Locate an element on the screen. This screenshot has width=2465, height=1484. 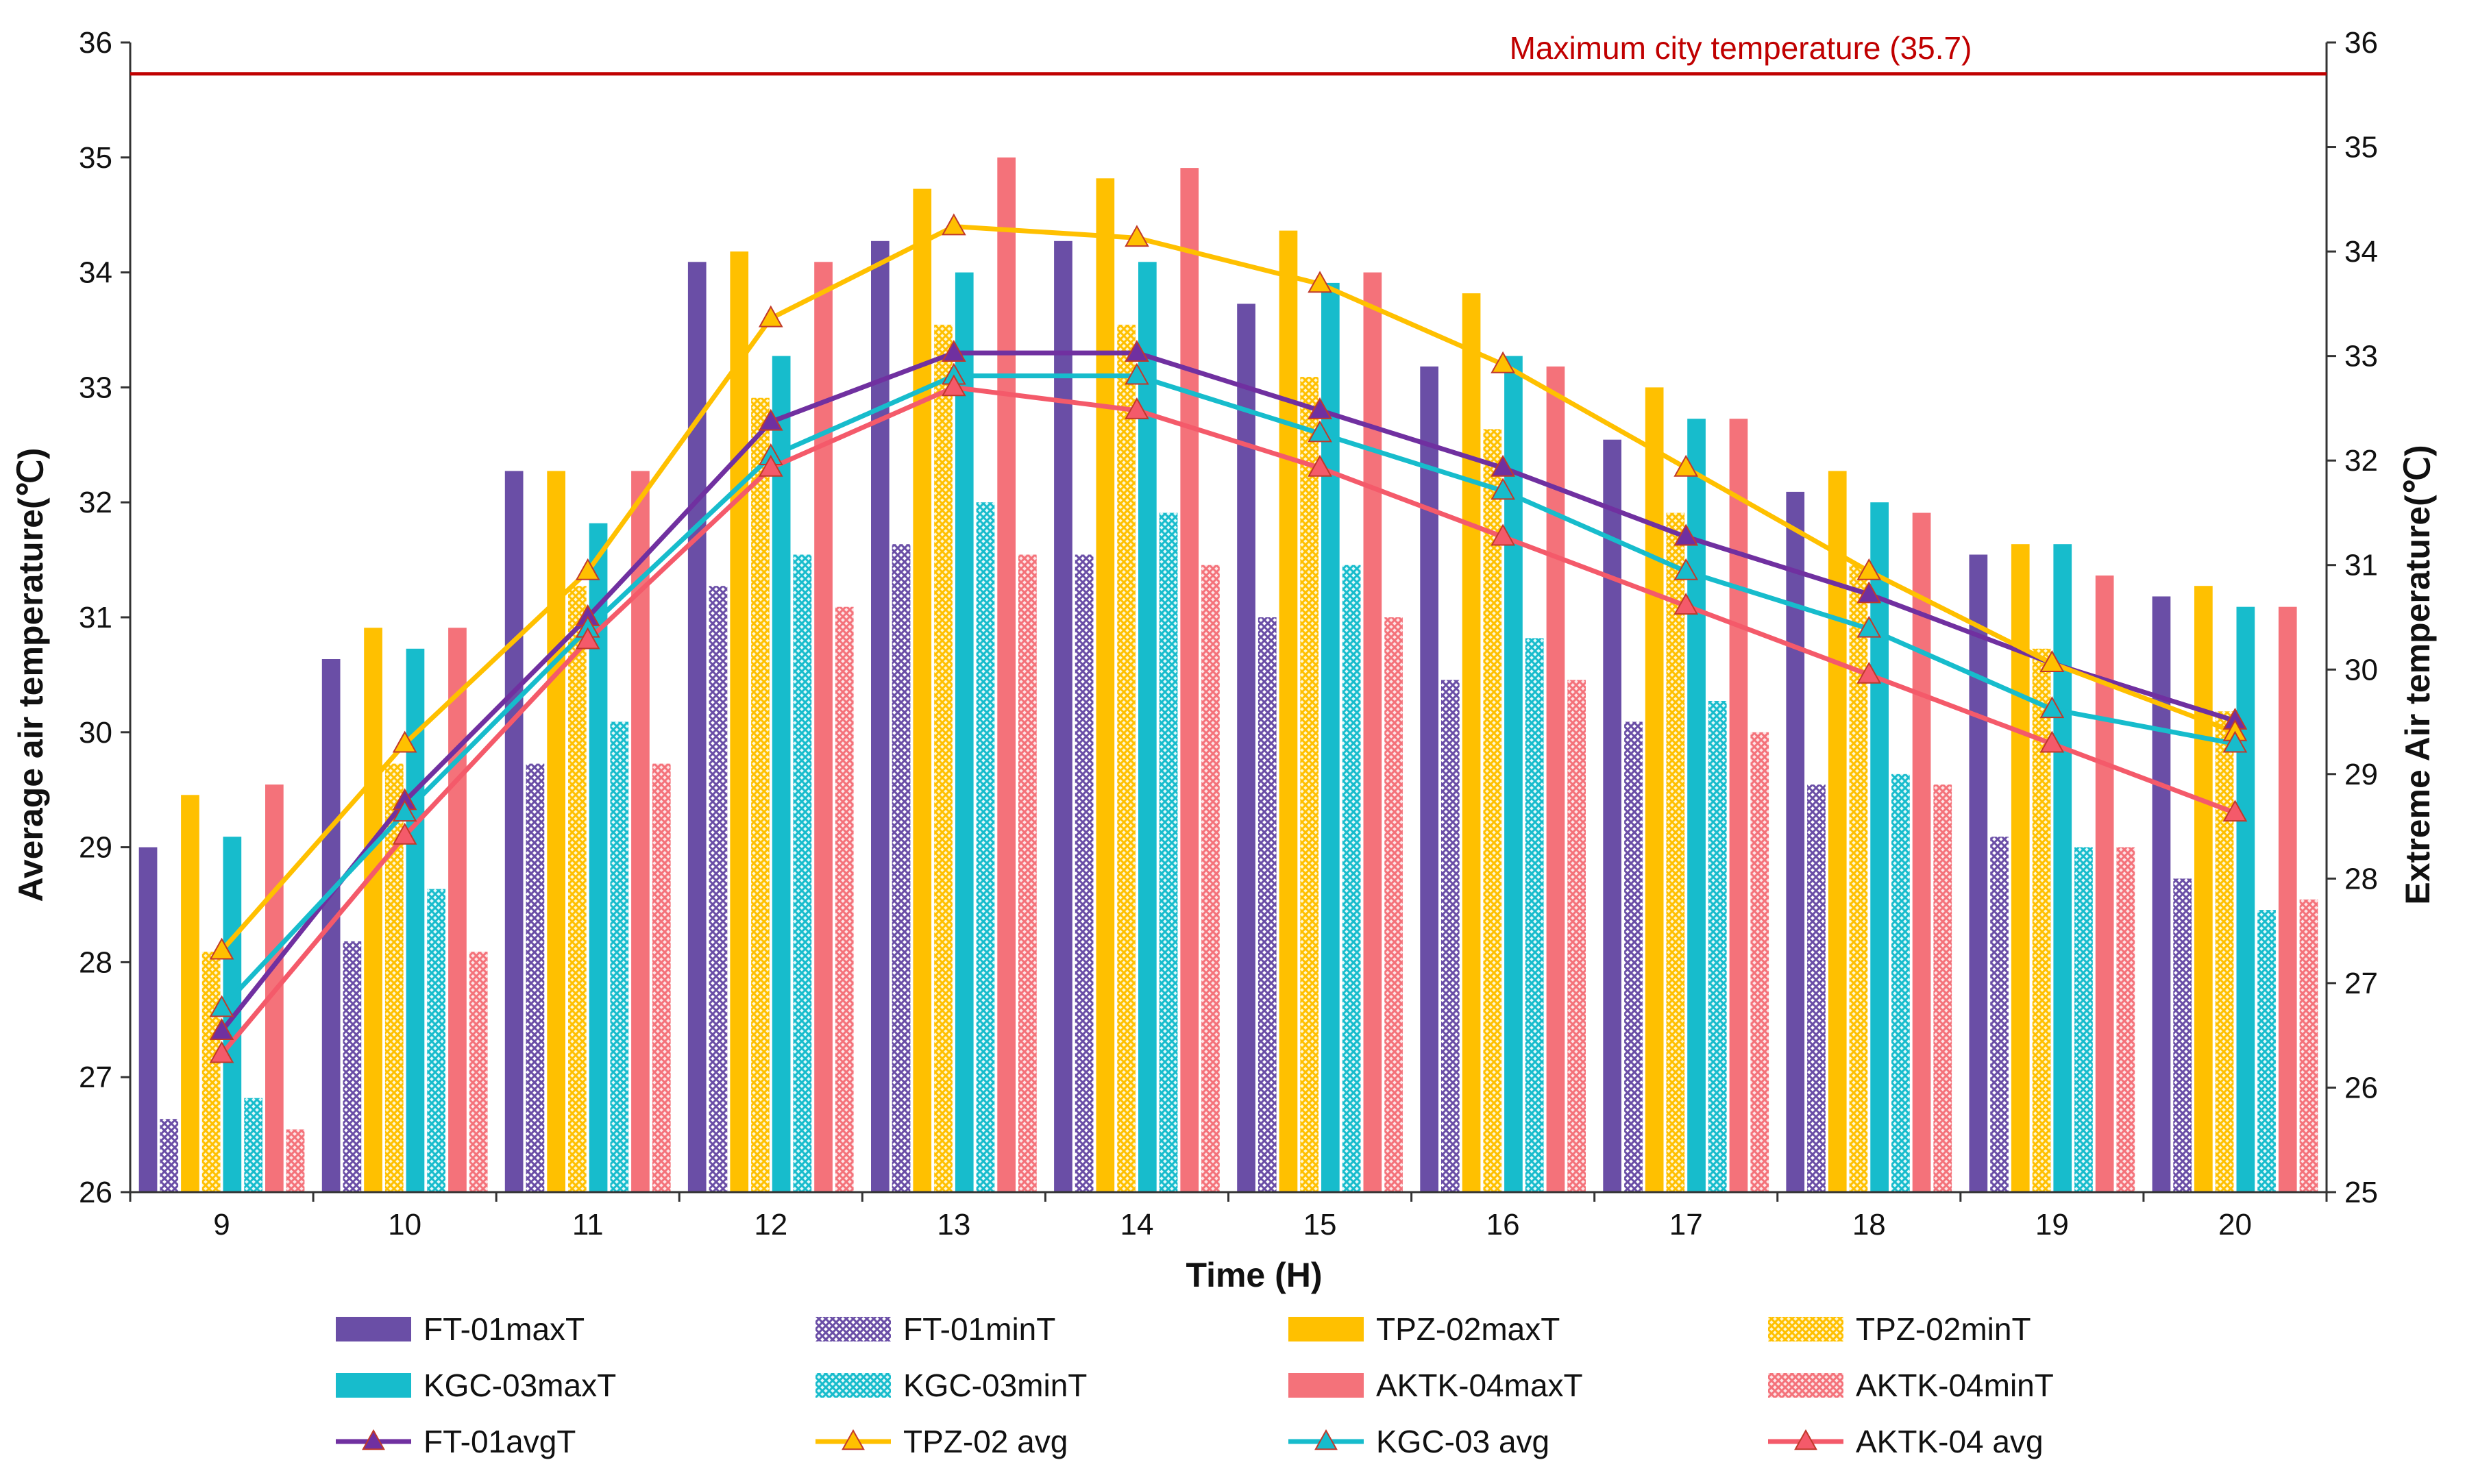
legend-label-FT-01maxT: FT-01maxT is located at coordinates (504, 1329).